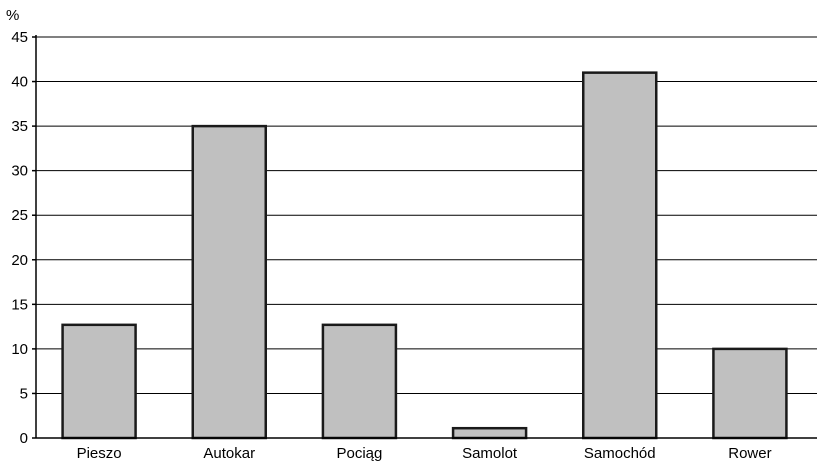 This screenshot has width=817, height=463. Describe the element at coordinates (24, 438) in the screenshot. I see `y-tick-label: 0` at that location.